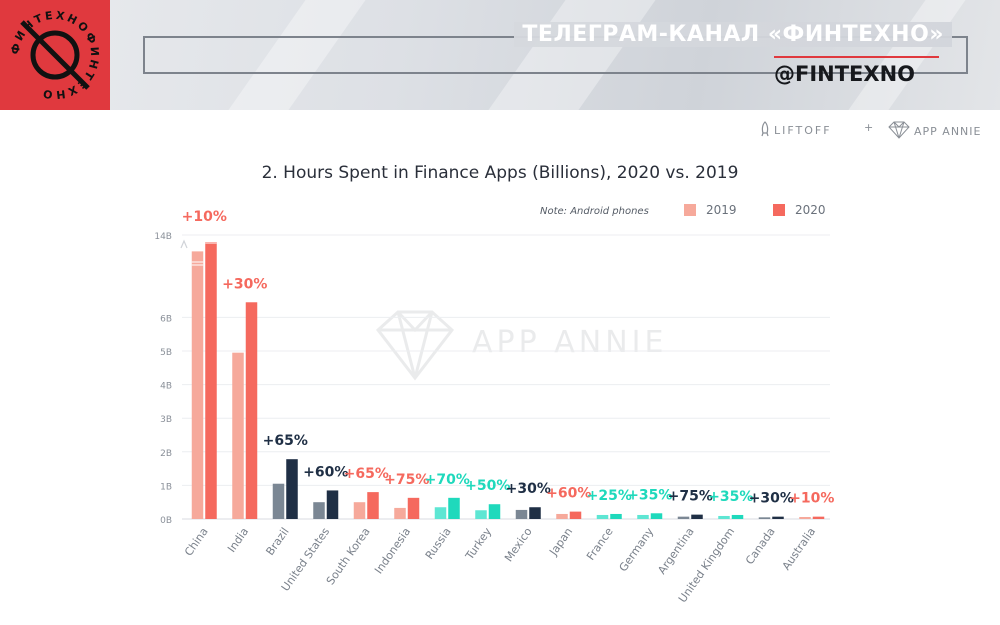 The width and height of the screenshot is (1000, 625). What do you see at coordinates (733, 34) in the screenshot?
I see `channel-title: ТЕЛЕГРАМ-КАНАЛ «ФИНТЕХНО»` at bounding box center [733, 34].